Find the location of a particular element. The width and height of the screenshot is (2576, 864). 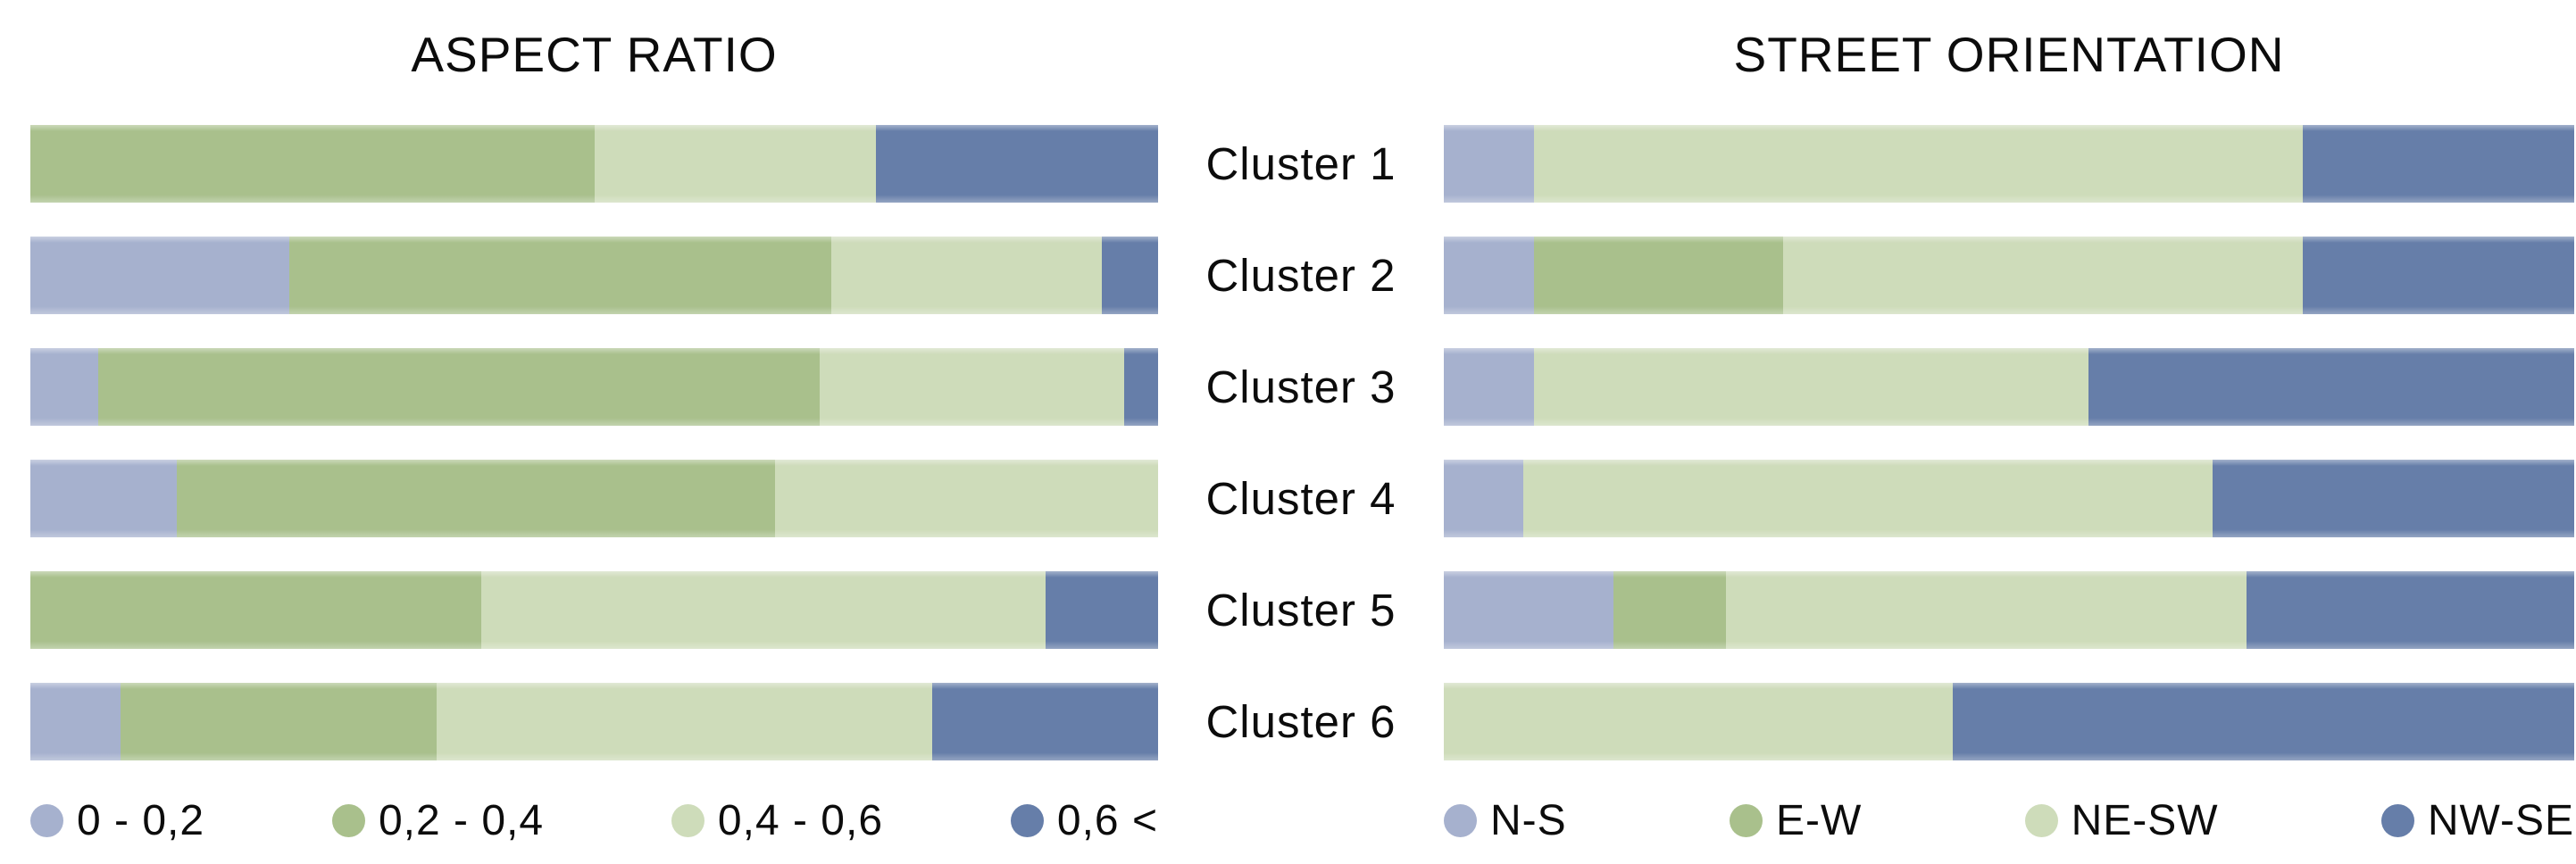

legend-item: 0 - 0,2 is located at coordinates (117, 820).